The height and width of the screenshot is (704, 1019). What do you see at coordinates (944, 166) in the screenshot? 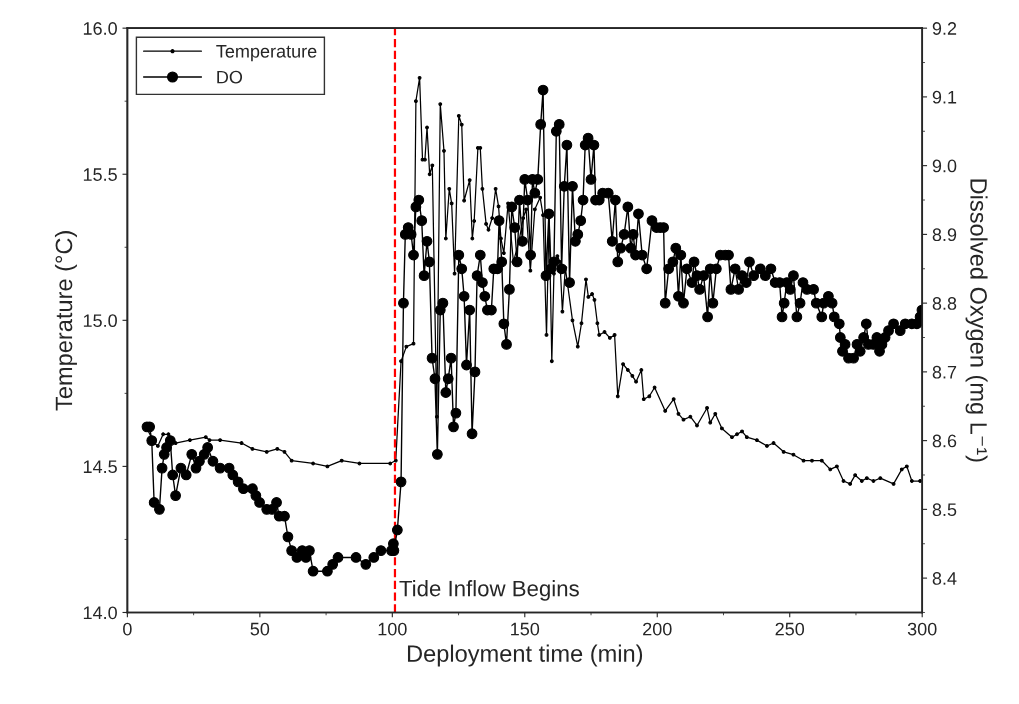
I see `y2-tick-label: 9.0` at bounding box center [944, 166].